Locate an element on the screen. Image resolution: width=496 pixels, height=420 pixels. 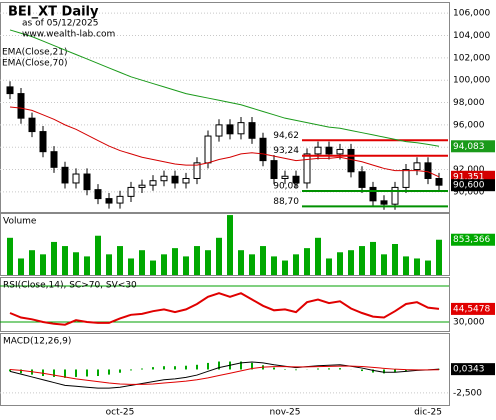
x-tick-label: oct-25 is located at coordinates (120, 413).